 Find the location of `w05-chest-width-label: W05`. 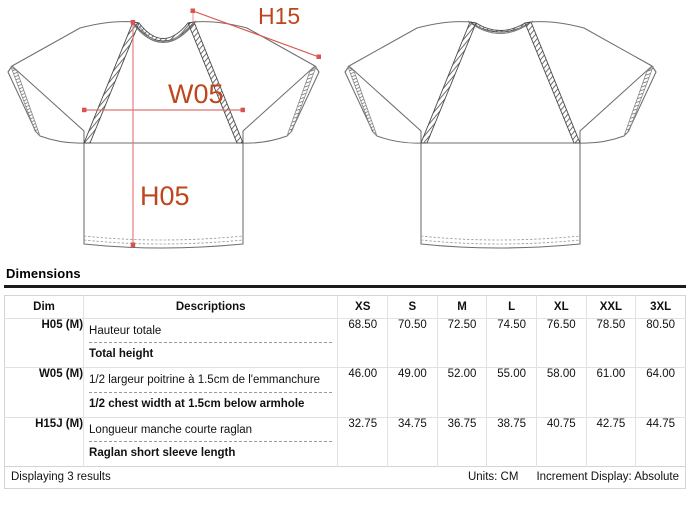

w05-chest-width-label: W05 is located at coordinates (196, 94).